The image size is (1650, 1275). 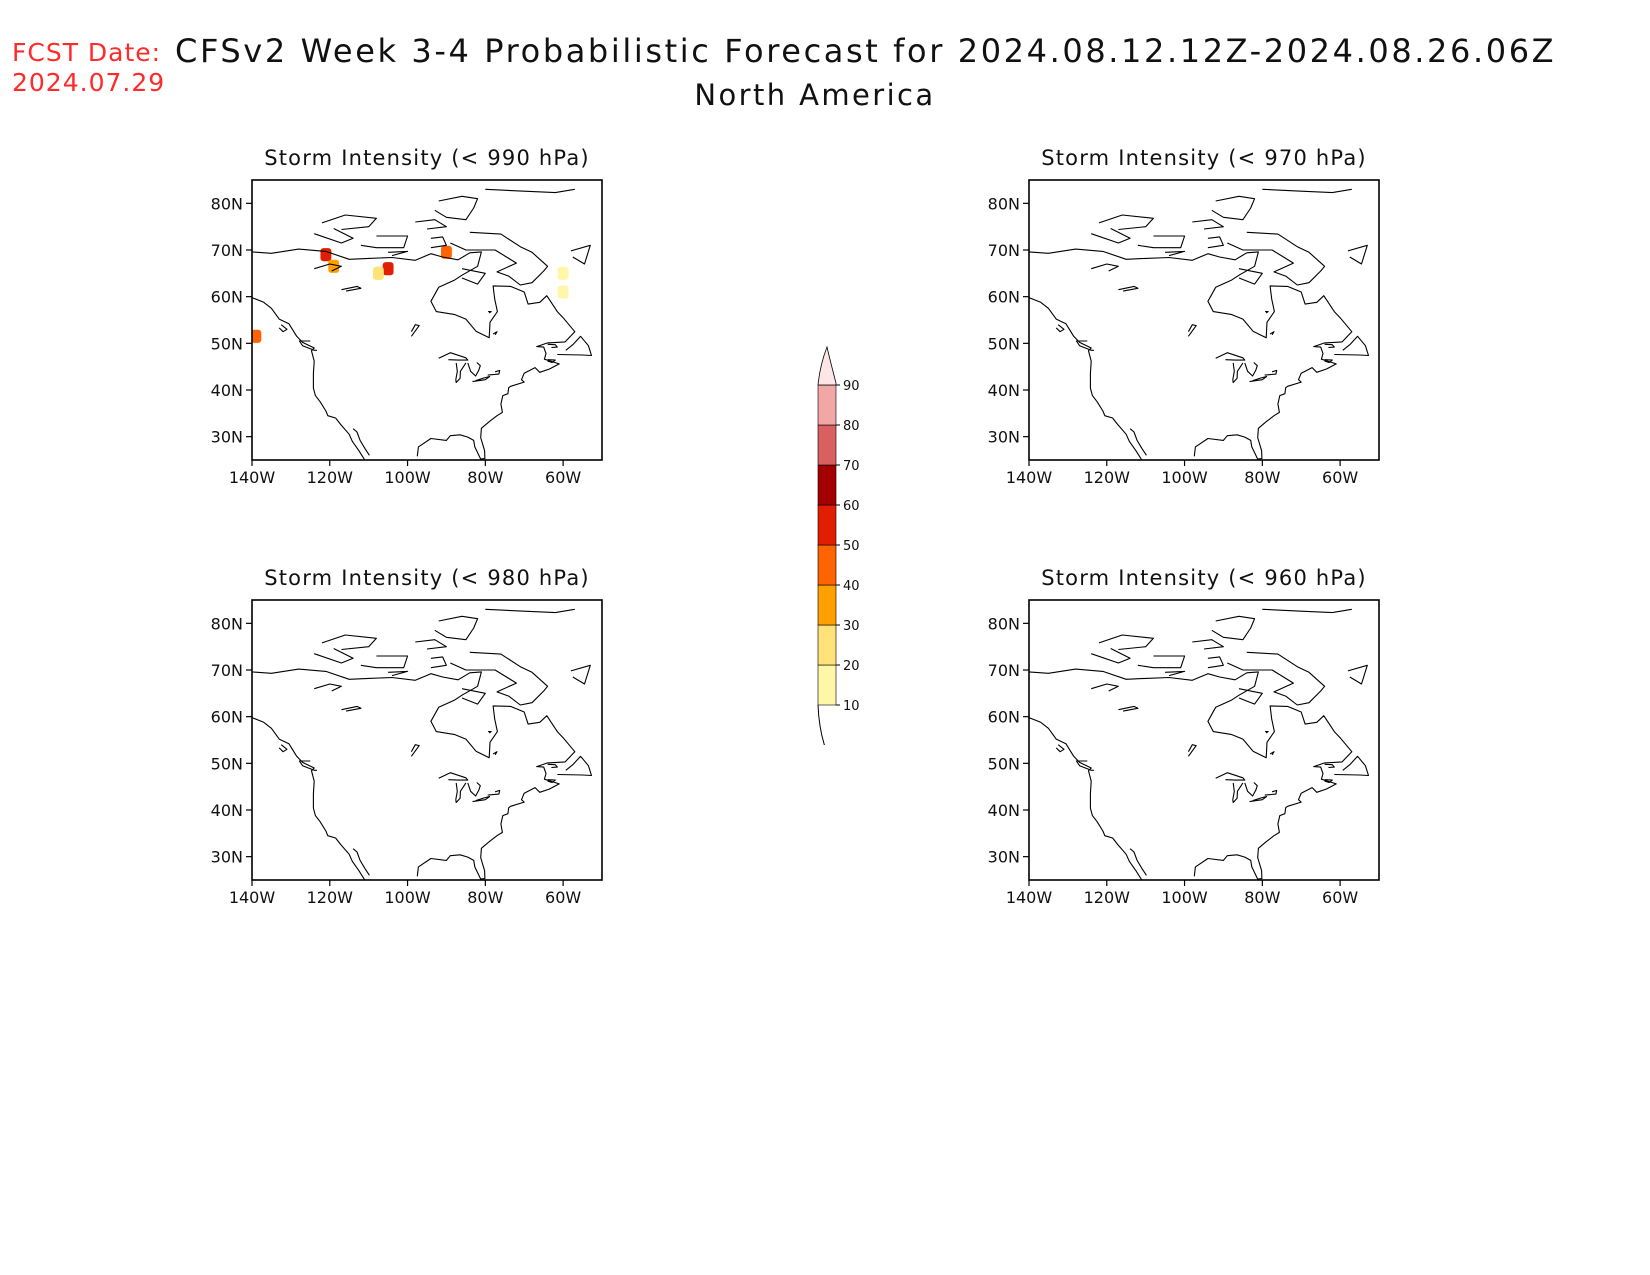 I want to click on colorbar-level-label: 30, so click(x=851, y=626).